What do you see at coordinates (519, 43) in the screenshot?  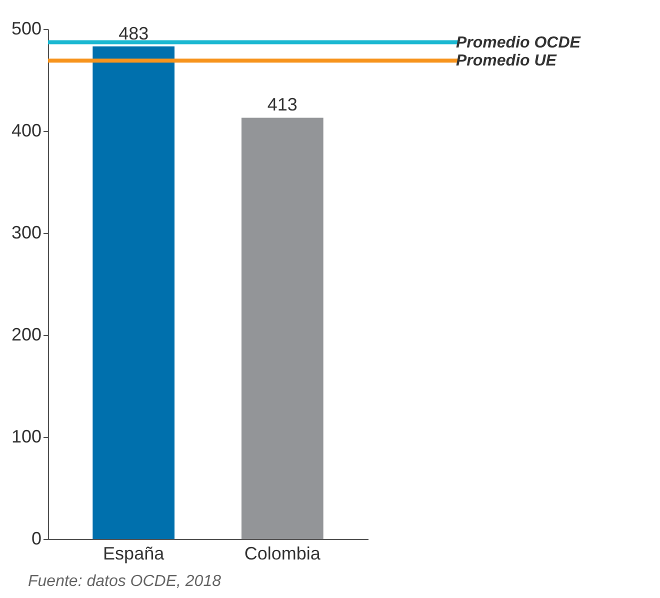 I see `ref-line-label: Promedio OCDE` at bounding box center [519, 43].